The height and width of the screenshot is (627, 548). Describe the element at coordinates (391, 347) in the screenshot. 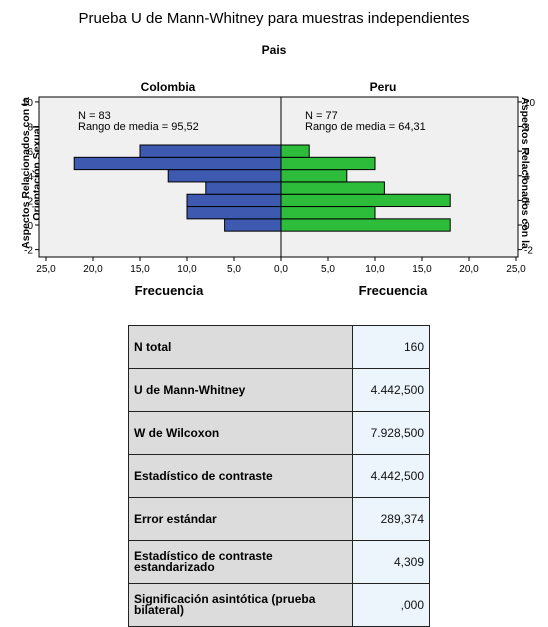

I see `stat-value: 160` at that location.